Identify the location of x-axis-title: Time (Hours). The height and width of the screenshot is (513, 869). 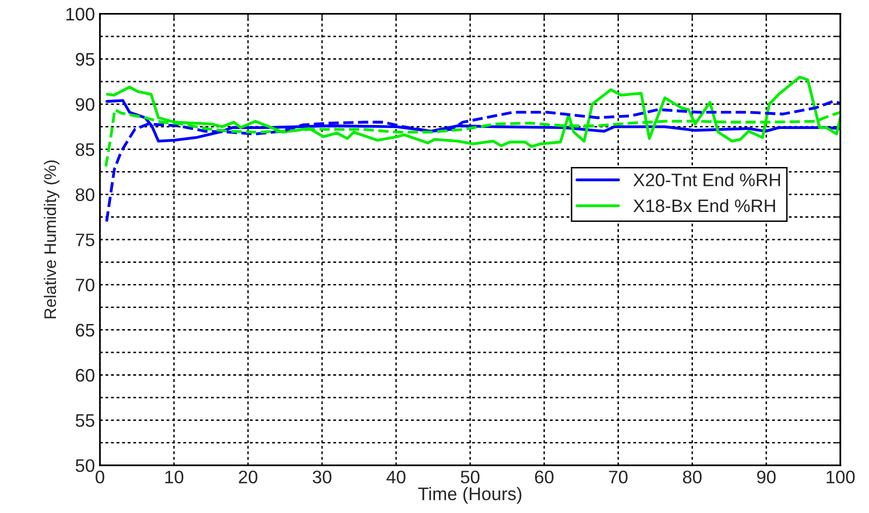
(470, 495).